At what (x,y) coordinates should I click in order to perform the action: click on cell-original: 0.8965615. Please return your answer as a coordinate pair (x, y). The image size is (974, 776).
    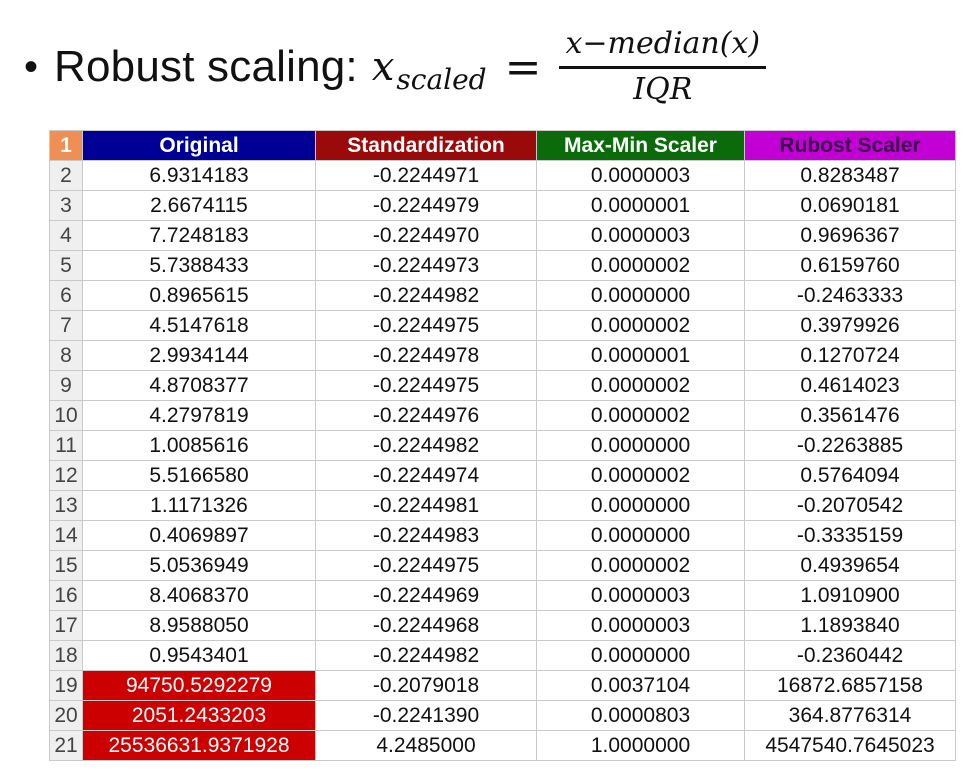
    Looking at the image, I should click on (199, 295).